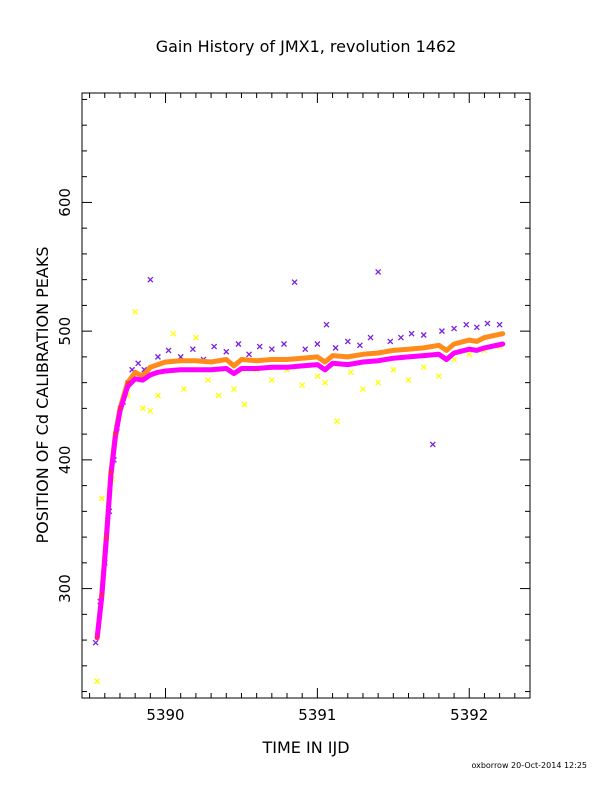  I want to click on y-tick-label: 400, so click(65, 460).